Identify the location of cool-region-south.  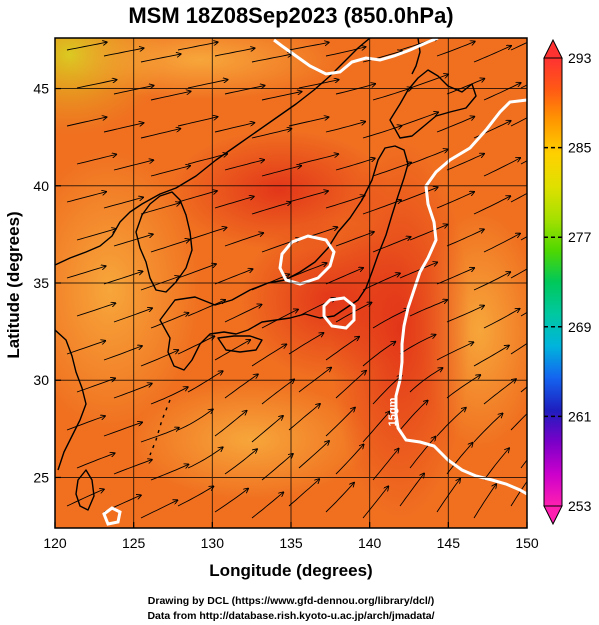
(250, 440).